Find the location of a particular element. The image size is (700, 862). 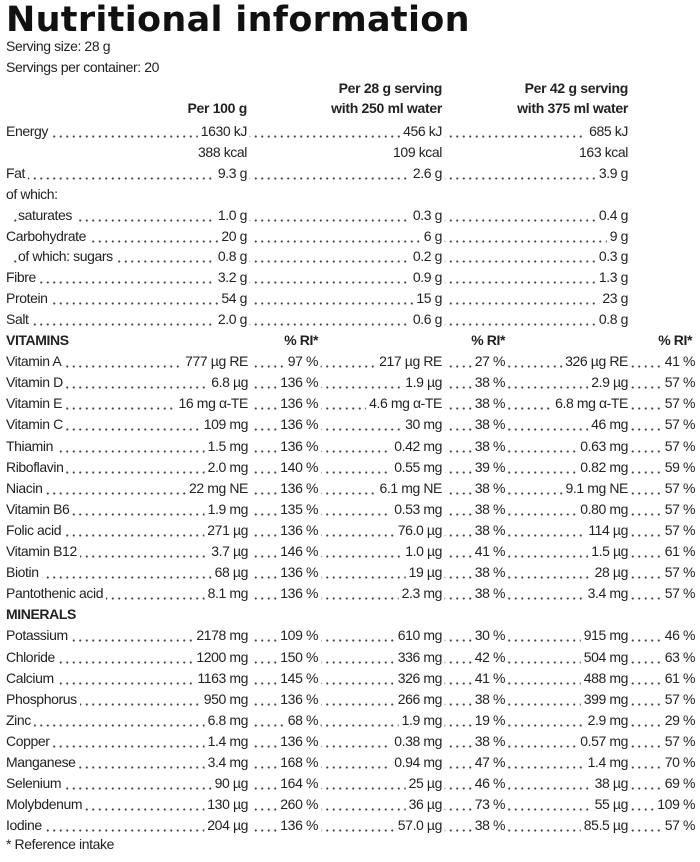

nutrient-label: of which: is located at coordinates (33, 194).